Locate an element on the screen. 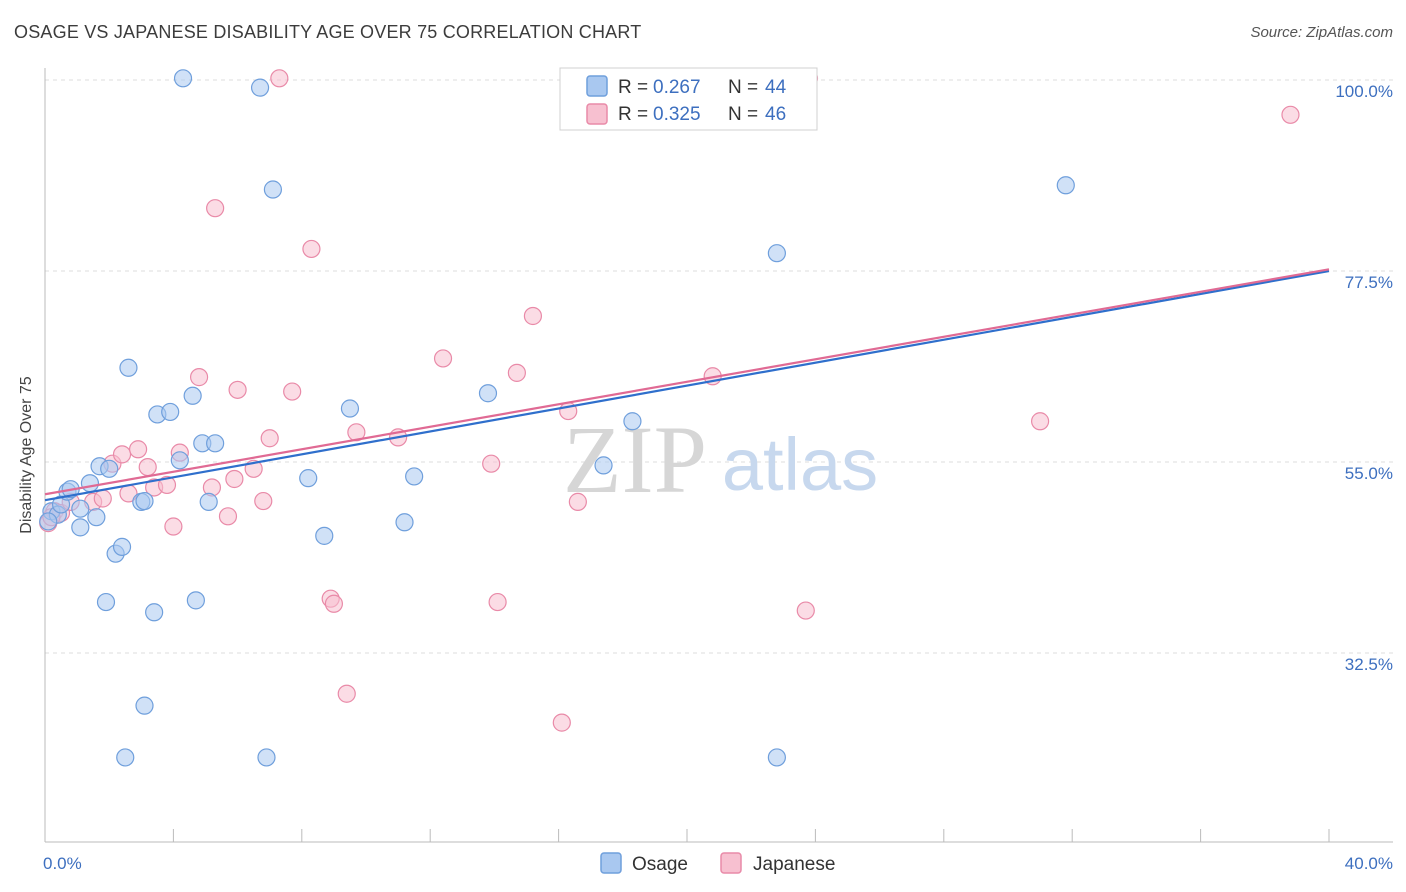 This screenshot has height=892, width=1406. osage-n-value: 44 is located at coordinates (776, 87).